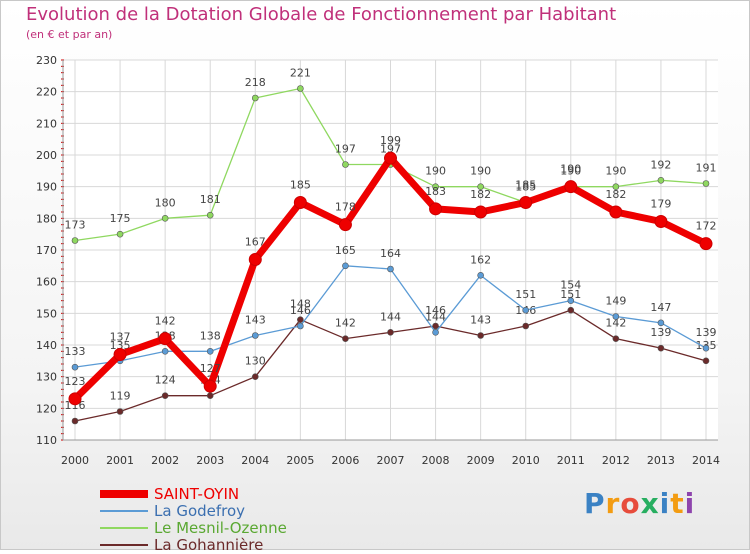 This screenshot has width=750, height=554. What do you see at coordinates (172, 511) in the screenshot?
I see `legend-item: La Godefroy` at bounding box center [172, 511].